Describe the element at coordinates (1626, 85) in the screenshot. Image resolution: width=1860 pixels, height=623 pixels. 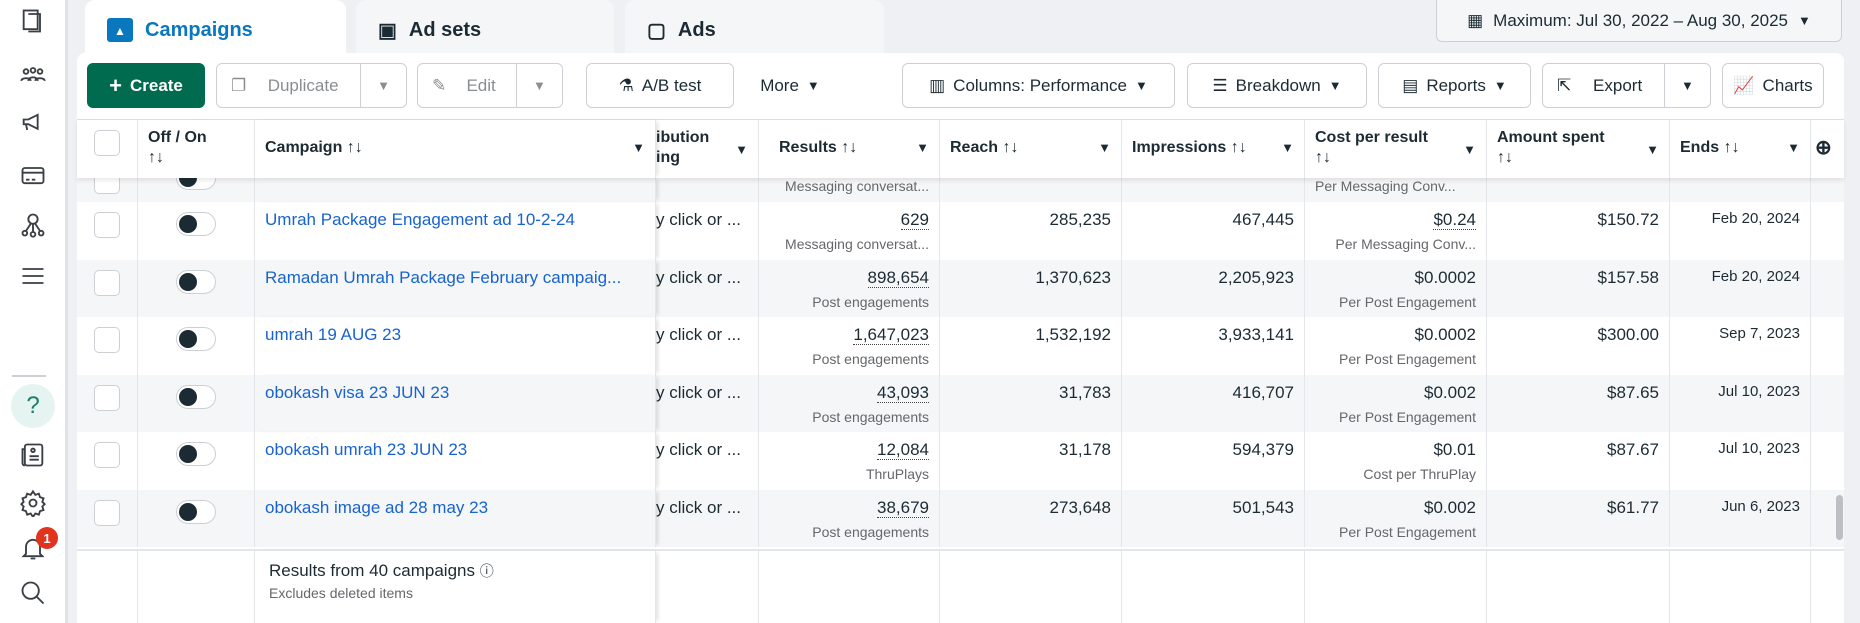
I see `export-button: ⇱ Export ▼` at that location.